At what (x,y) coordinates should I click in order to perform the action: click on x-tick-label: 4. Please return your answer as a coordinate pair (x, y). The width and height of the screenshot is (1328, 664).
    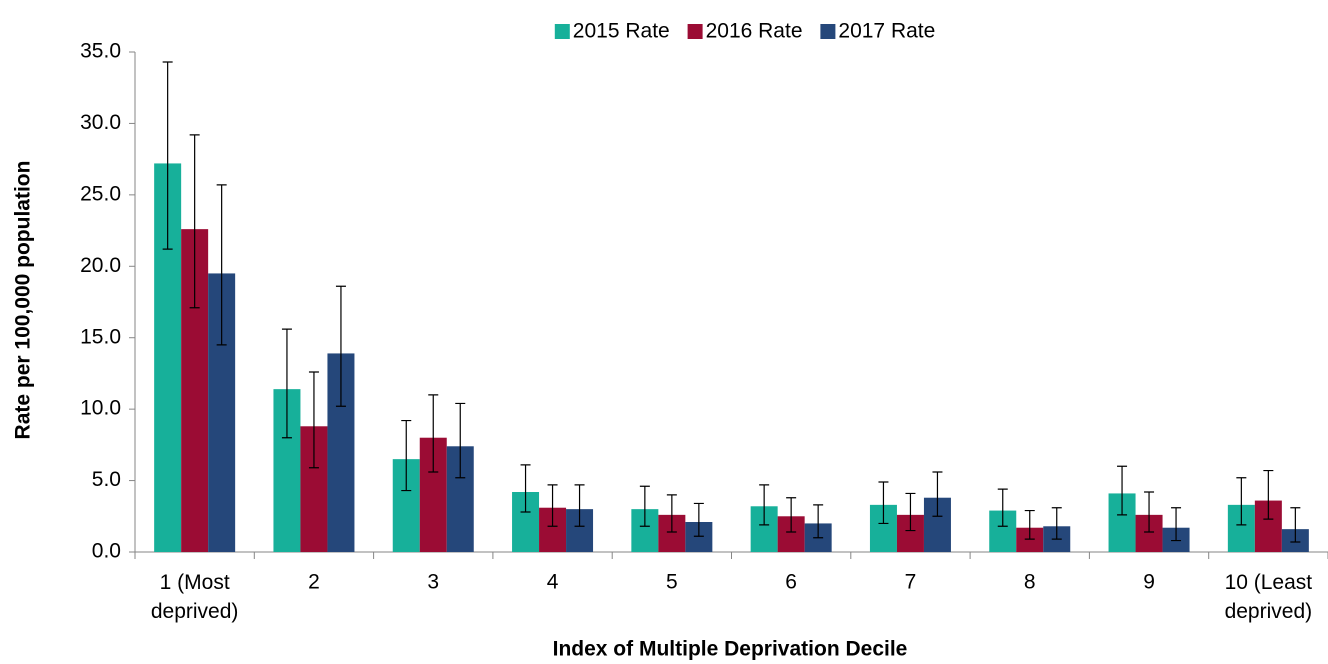
    Looking at the image, I should click on (553, 582).